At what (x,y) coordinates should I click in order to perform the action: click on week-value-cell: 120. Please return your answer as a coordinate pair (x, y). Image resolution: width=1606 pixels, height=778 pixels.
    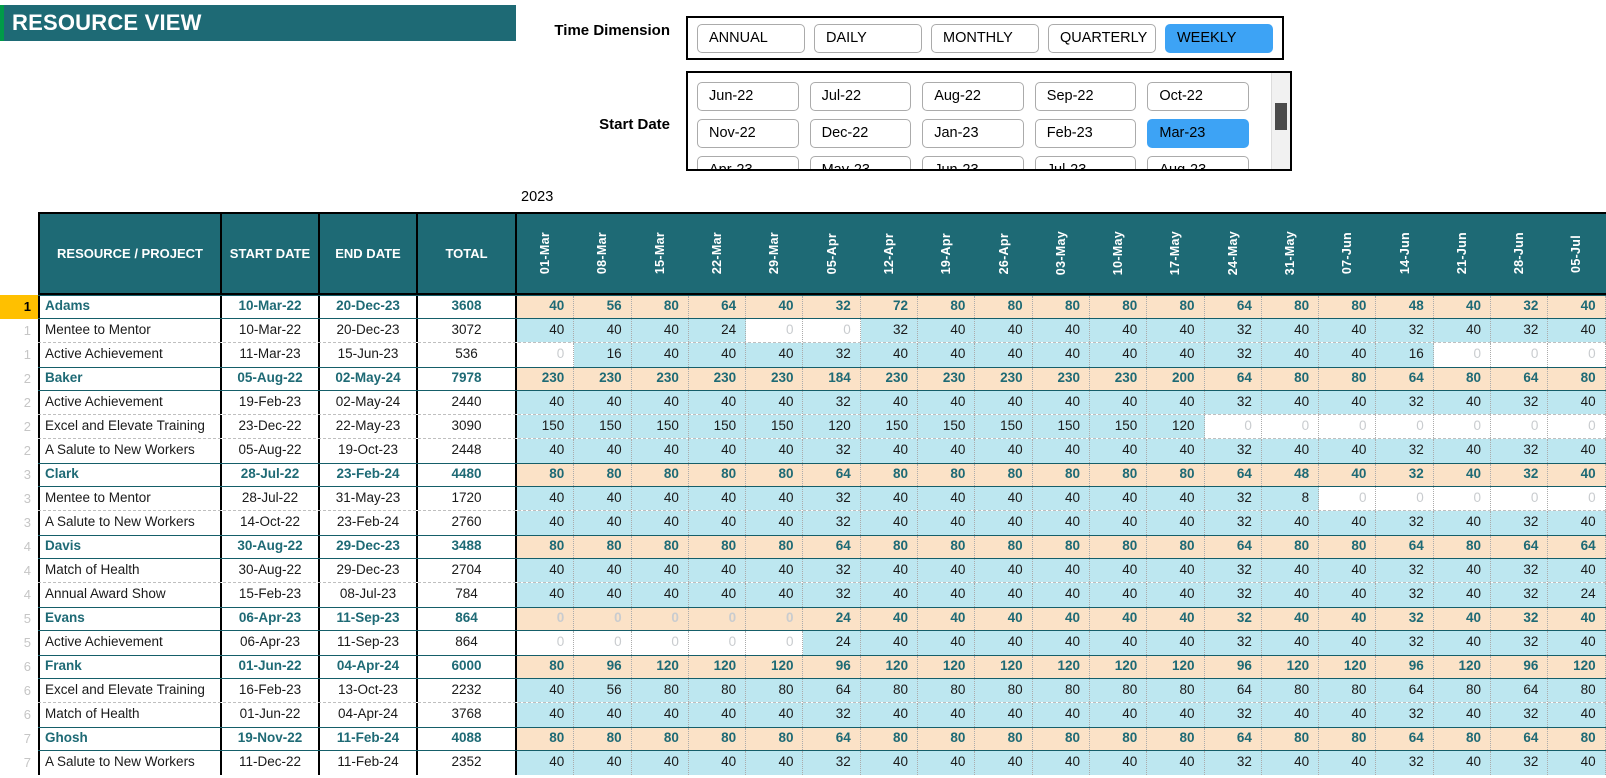
    Looking at the image, I should click on (1176, 426).